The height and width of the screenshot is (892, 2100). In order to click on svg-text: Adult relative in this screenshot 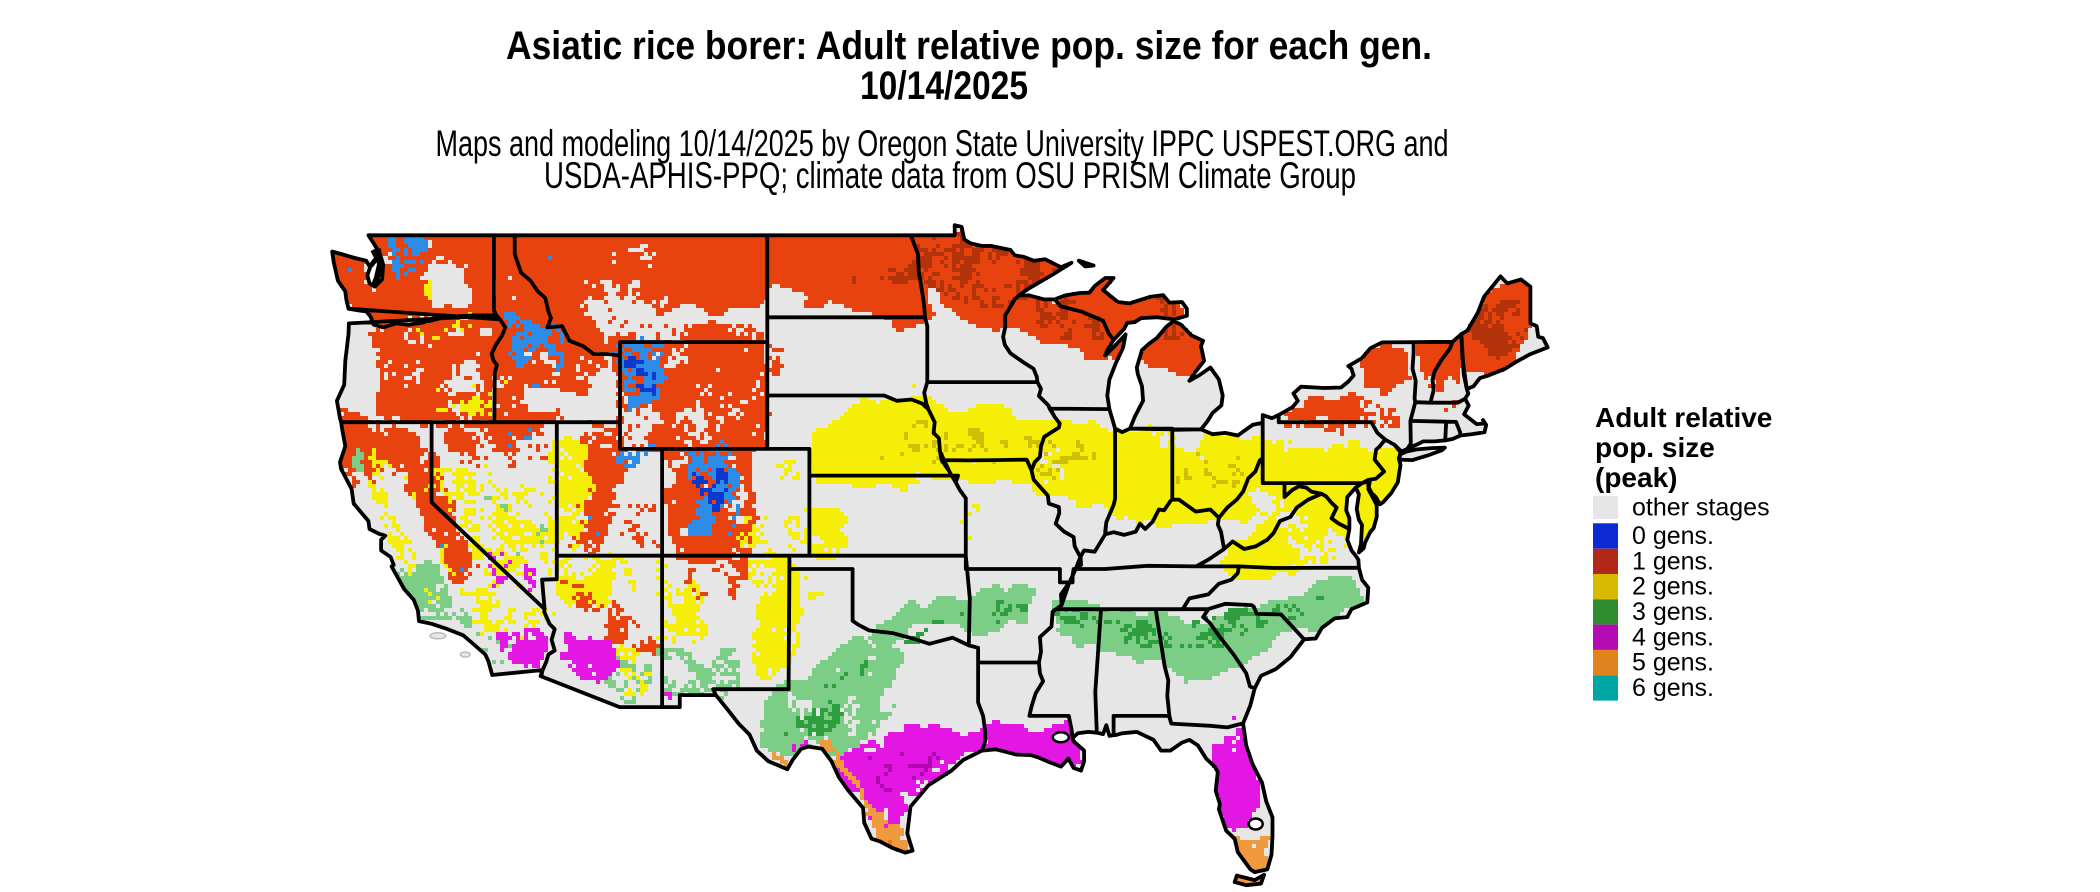, I will do `click(1683, 417)`.